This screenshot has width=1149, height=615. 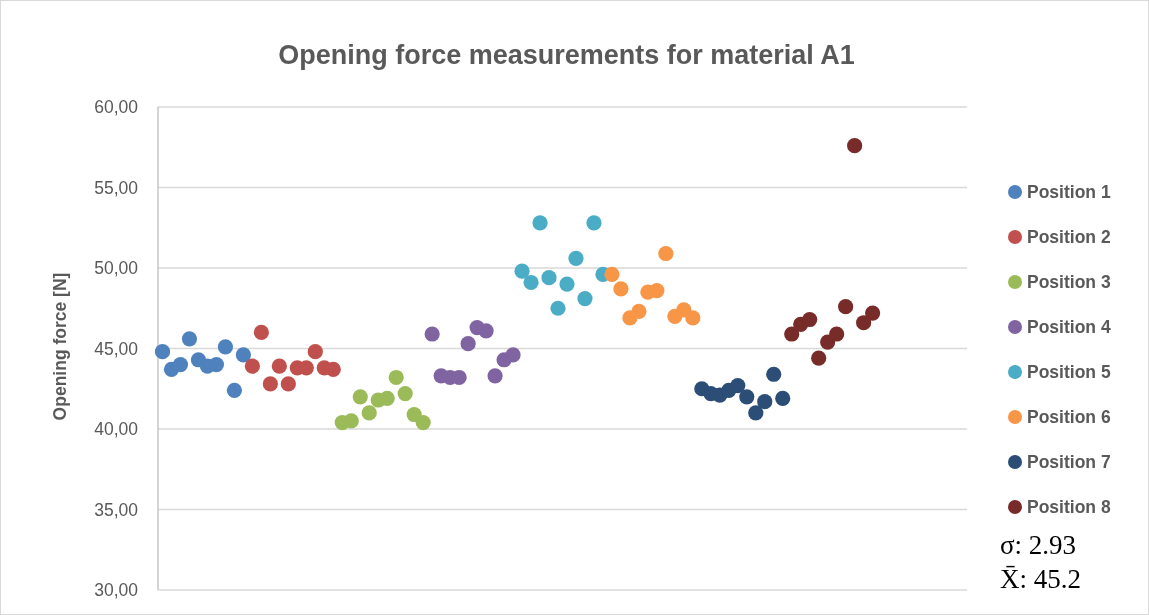 What do you see at coordinates (566, 55) in the screenshot?
I see `chart-title: Opening force measurements for material A1` at bounding box center [566, 55].